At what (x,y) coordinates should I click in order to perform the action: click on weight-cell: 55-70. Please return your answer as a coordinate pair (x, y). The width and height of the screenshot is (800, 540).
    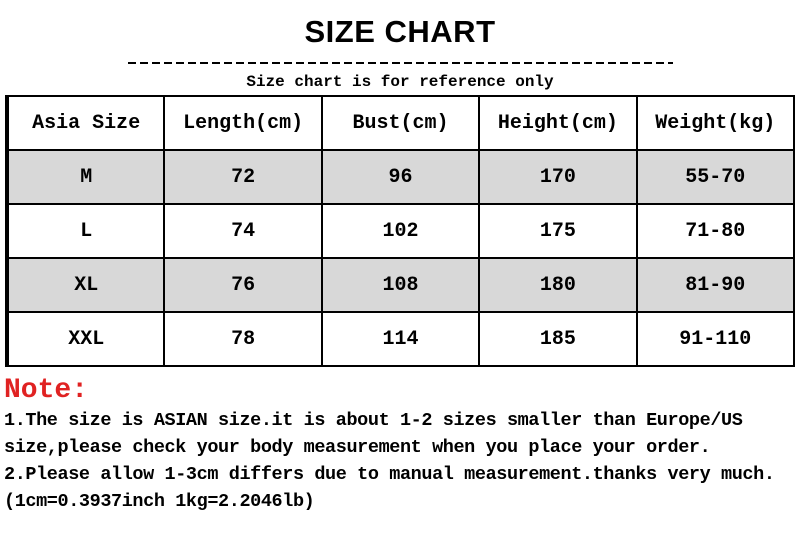
    Looking at the image, I should click on (715, 177).